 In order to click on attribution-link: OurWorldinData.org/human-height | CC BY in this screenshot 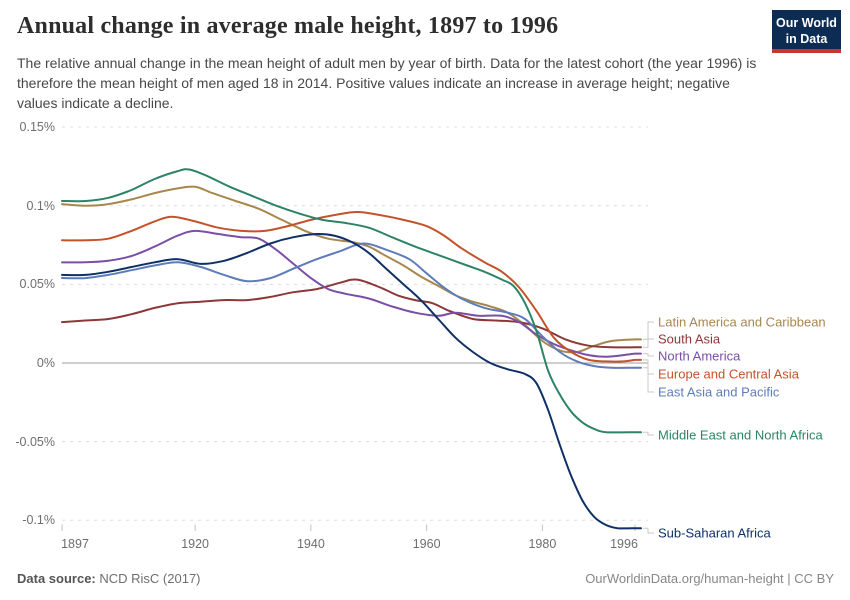, I will do `click(709, 578)`.